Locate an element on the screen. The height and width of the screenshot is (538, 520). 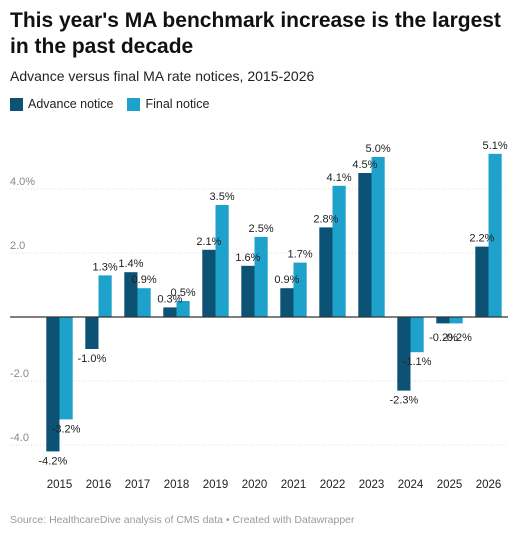
data-label-final: 3.5% is located at coordinates (222, 197).